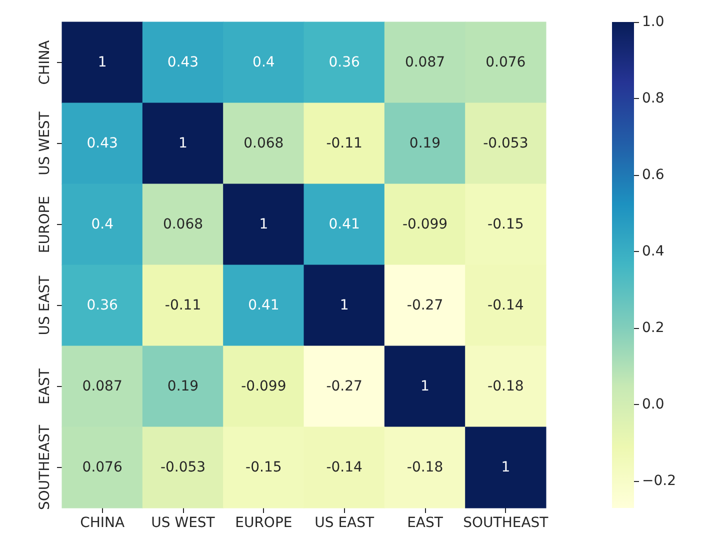  I want to click on y-tick-label: US WEST, so click(45, 143).